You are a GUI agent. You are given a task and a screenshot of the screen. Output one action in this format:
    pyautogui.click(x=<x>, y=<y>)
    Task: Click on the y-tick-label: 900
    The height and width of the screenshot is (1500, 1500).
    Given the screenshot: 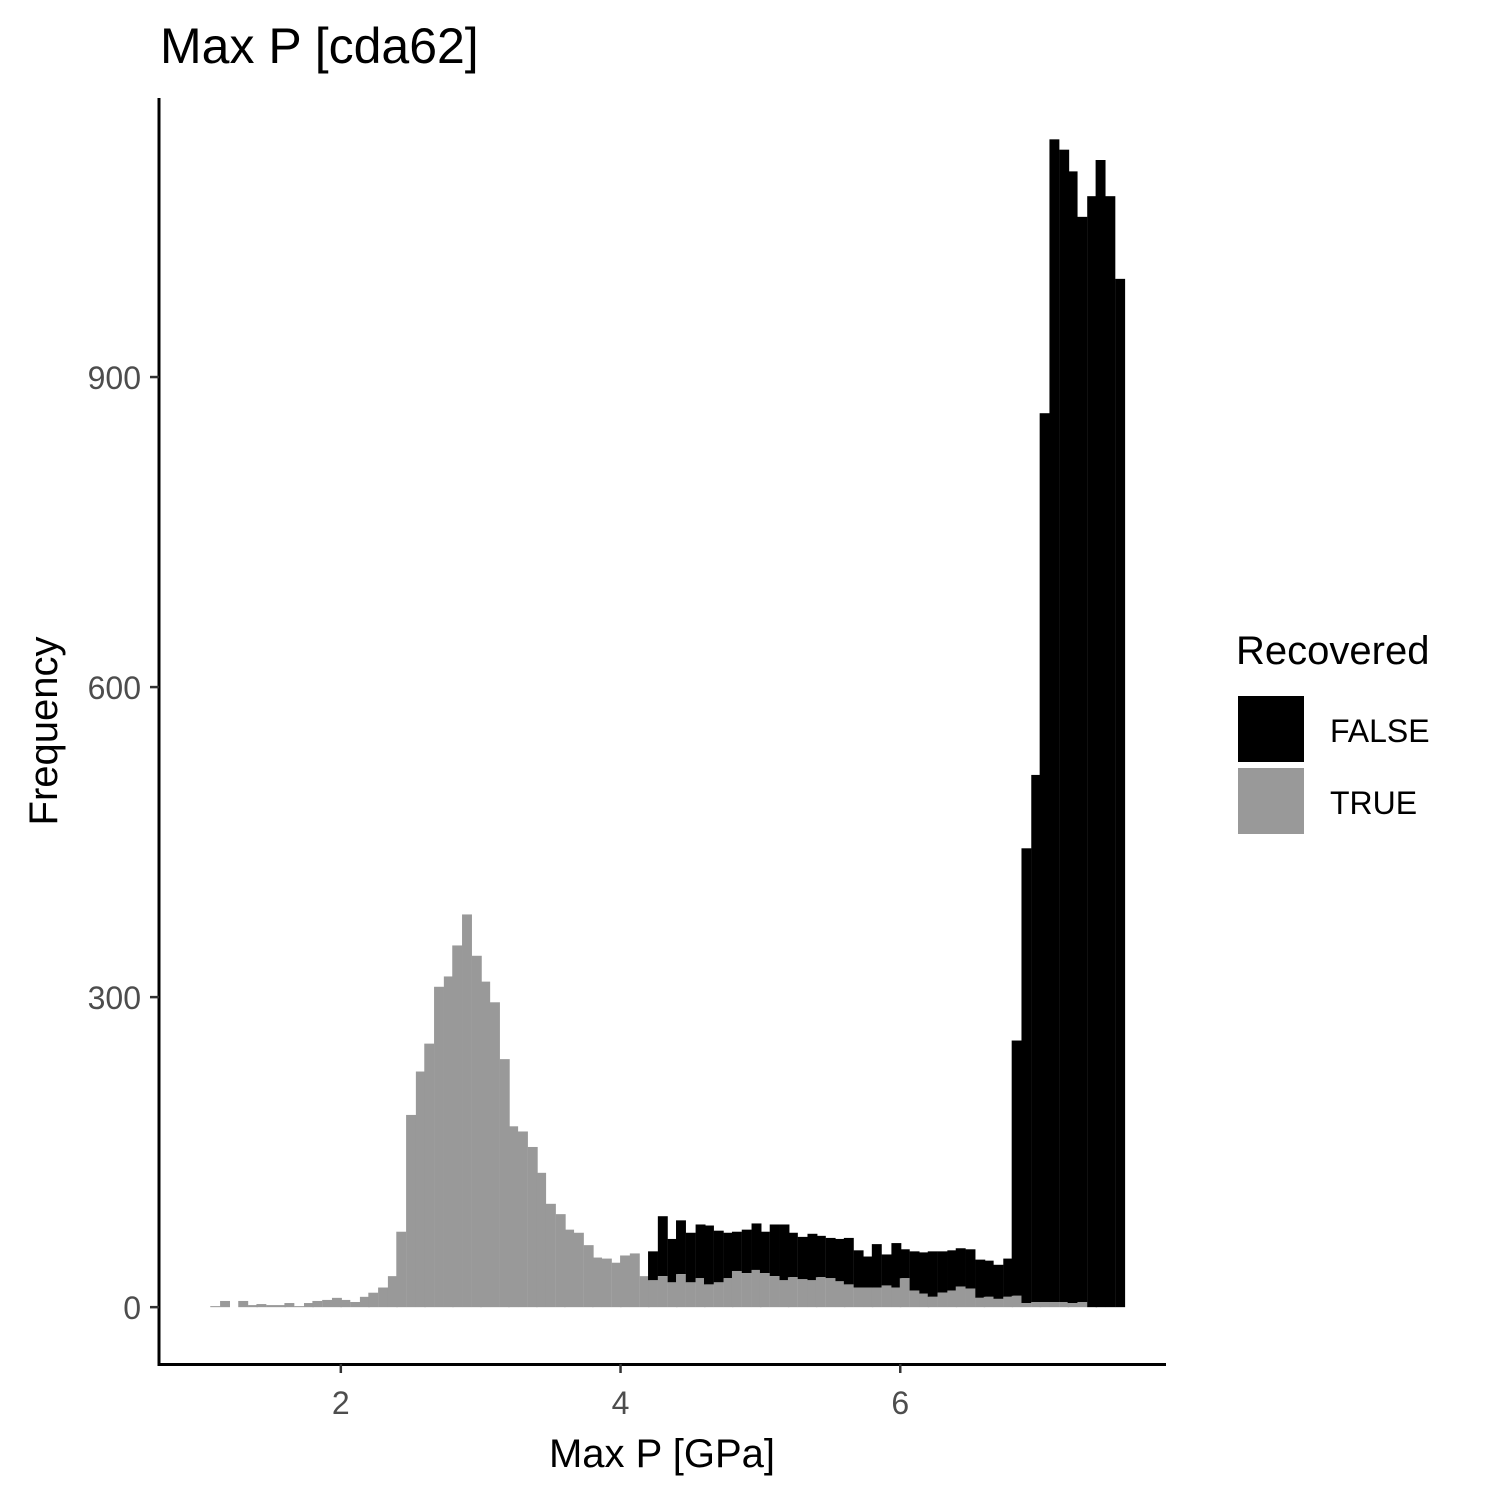 What is the action you would take?
    pyautogui.click(x=114, y=378)
    